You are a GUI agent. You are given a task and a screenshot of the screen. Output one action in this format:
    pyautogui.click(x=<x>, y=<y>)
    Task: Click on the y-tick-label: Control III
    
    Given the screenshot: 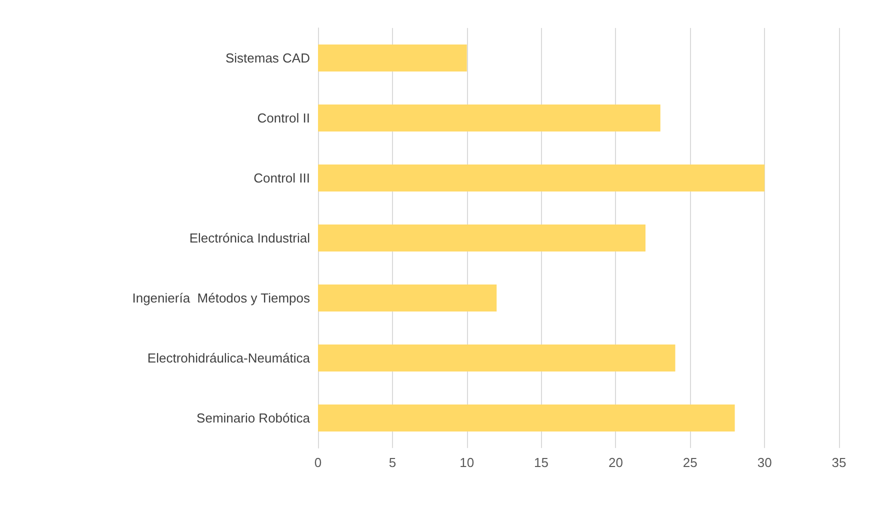 What is the action you would take?
    pyautogui.click(x=282, y=178)
    